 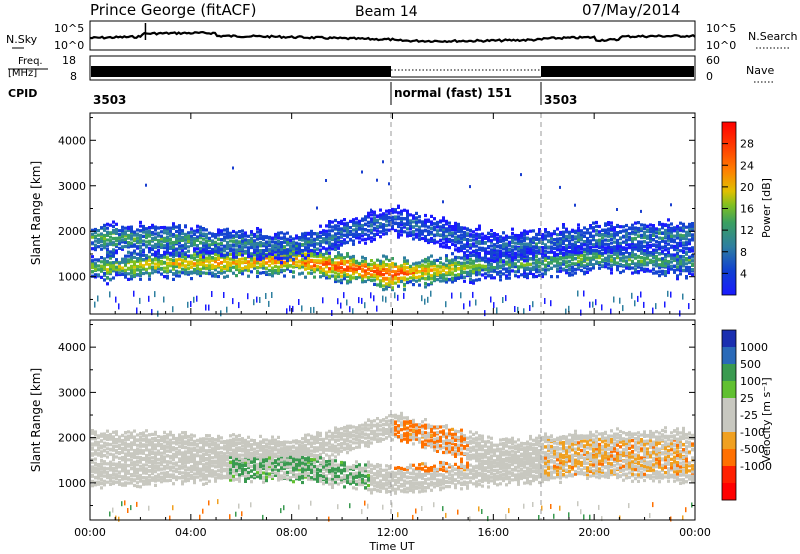 I want to click on velocity-cb-tick-4: -25, so click(x=749, y=415).